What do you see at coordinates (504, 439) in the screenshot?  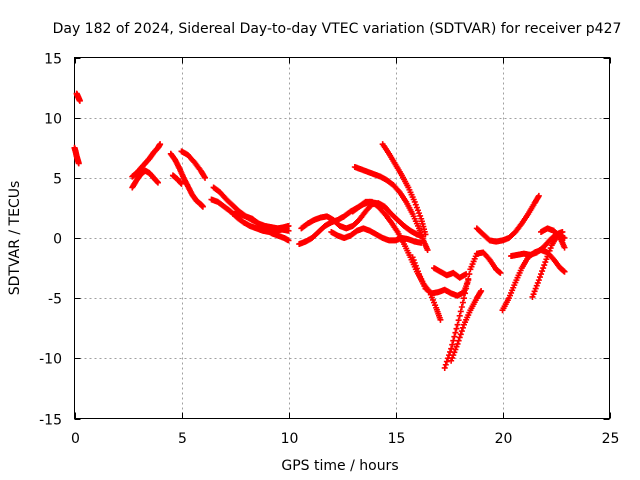 I see `x-tick-label: 20` at bounding box center [504, 439].